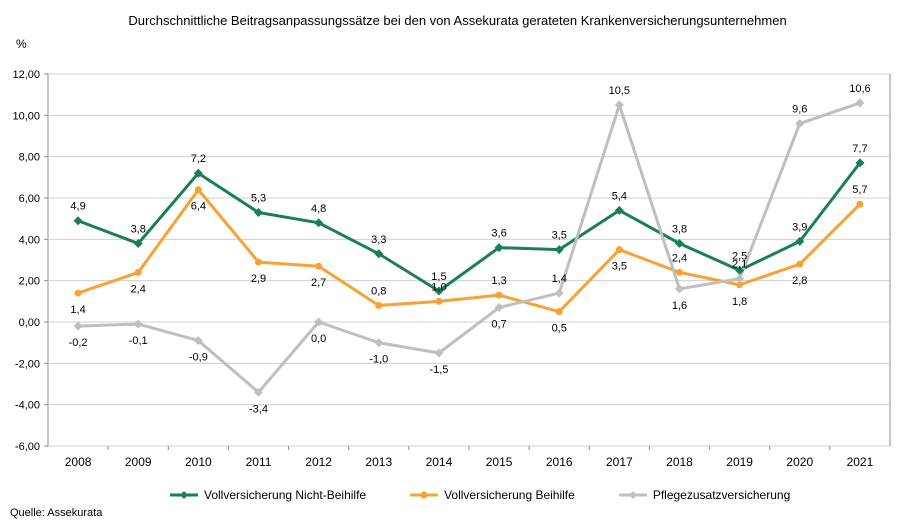 This screenshot has height=523, width=915. I want to click on data-label: 0,5, so click(559, 329).